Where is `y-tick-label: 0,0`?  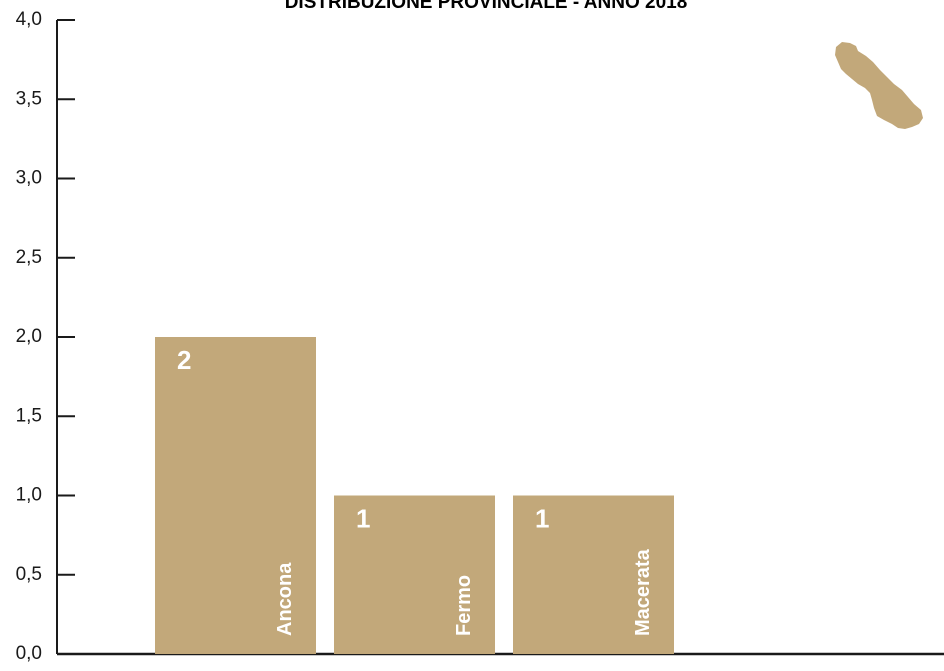
y-tick-label: 0,0 is located at coordinates (29, 653).